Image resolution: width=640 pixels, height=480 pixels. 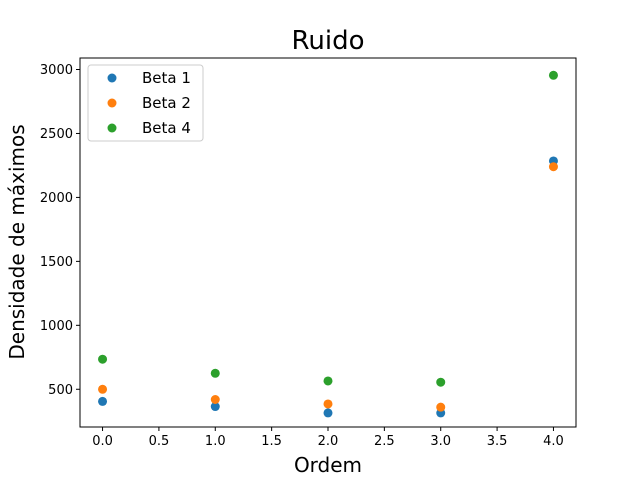 What do you see at coordinates (328, 465) in the screenshot?
I see `x-axis-label: Ordem` at bounding box center [328, 465].